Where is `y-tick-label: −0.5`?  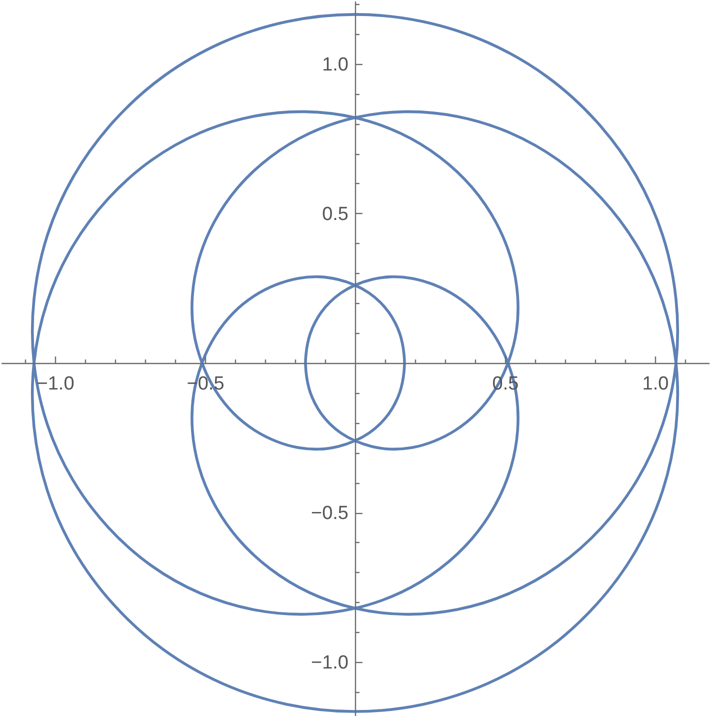 y-tick-label: −0.5 is located at coordinates (329, 513).